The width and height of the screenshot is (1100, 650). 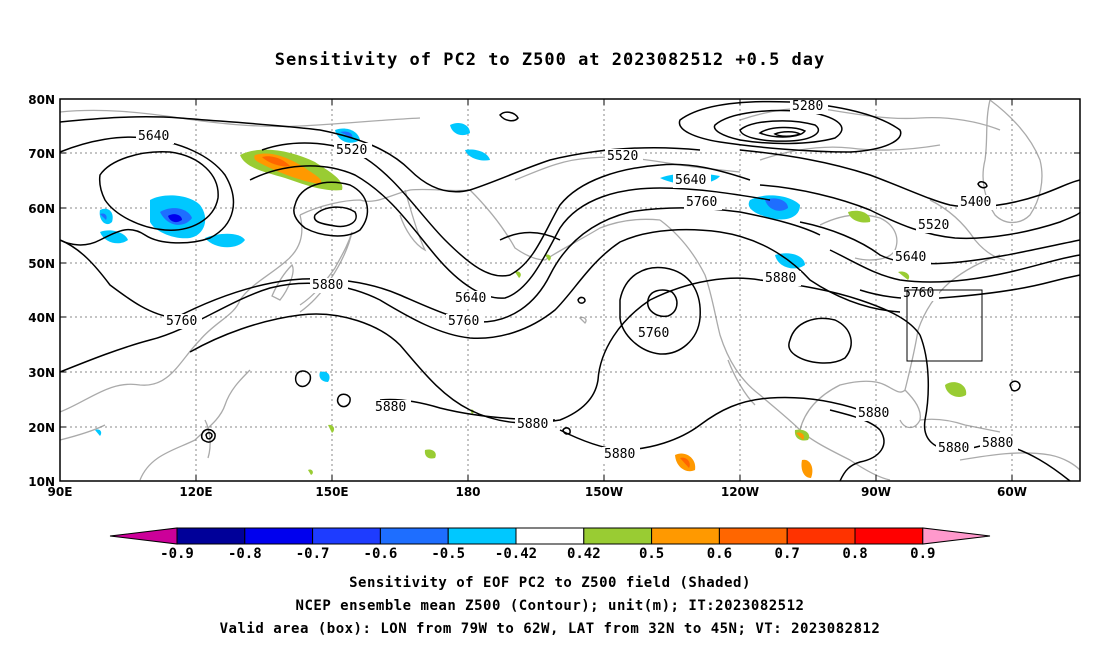 What do you see at coordinates (41, 428) in the screenshot?
I see `lat-label: 20N` at bounding box center [41, 428].